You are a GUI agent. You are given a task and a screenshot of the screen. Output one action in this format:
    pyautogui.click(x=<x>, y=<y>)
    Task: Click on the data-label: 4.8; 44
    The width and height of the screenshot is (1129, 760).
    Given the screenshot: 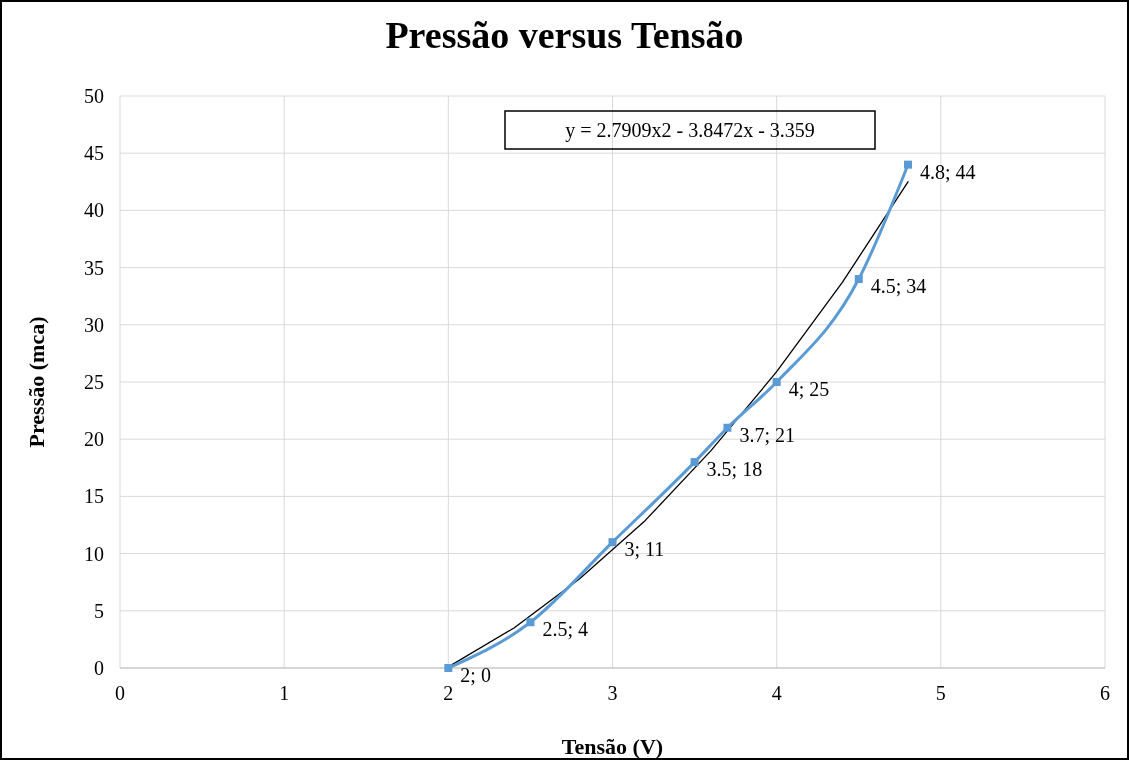 What is the action you would take?
    pyautogui.click(x=948, y=171)
    